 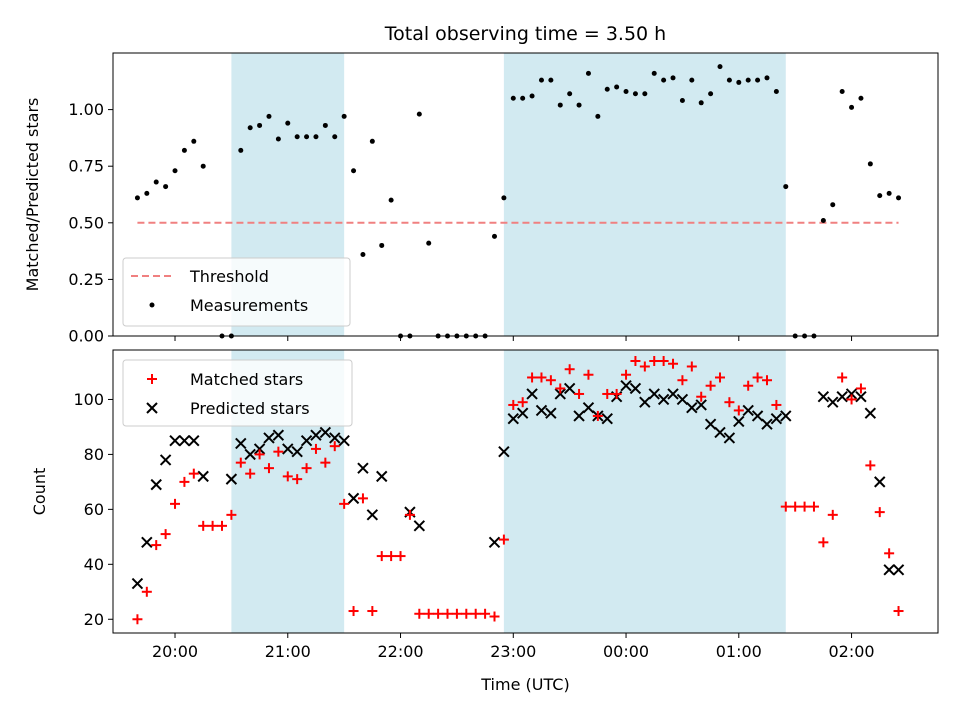 I want to click on x-tick-label: 01:00, so click(x=739, y=651).